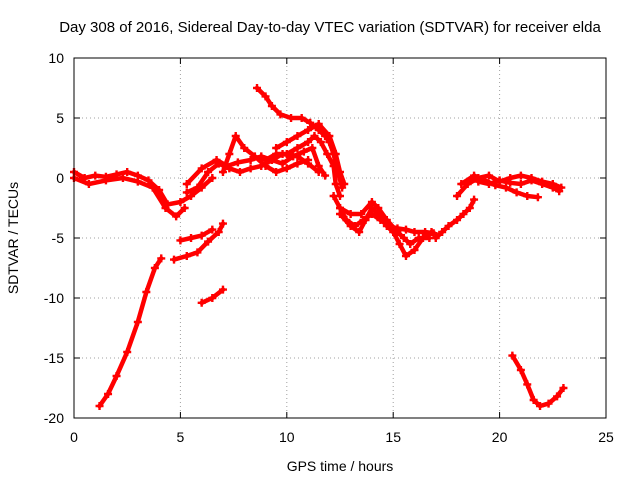 The height and width of the screenshot is (480, 640). I want to click on x-tick-label: 25, so click(606, 437).